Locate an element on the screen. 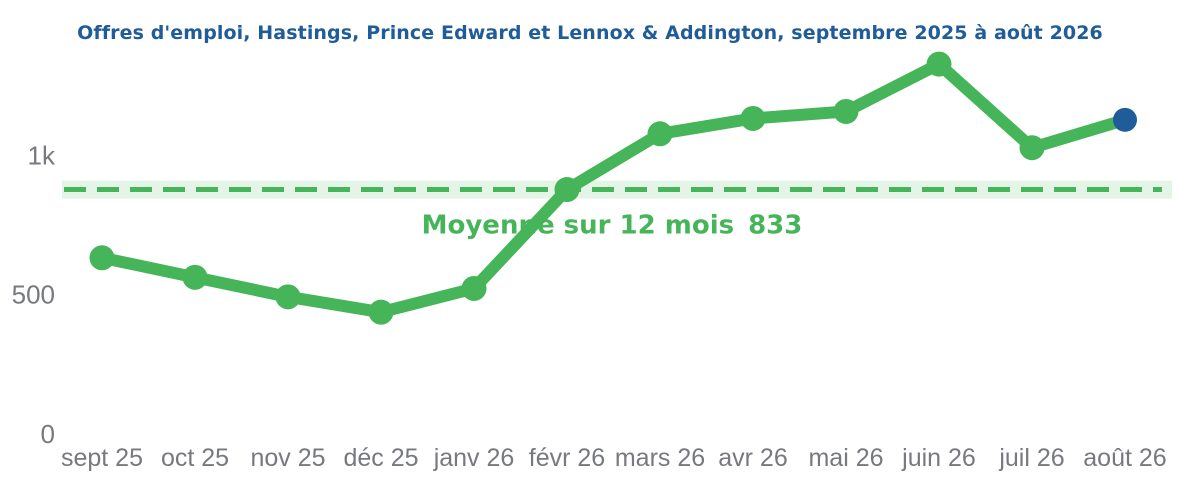 The width and height of the screenshot is (1180, 499). x-tick-label: nov 25 is located at coordinates (287, 458).